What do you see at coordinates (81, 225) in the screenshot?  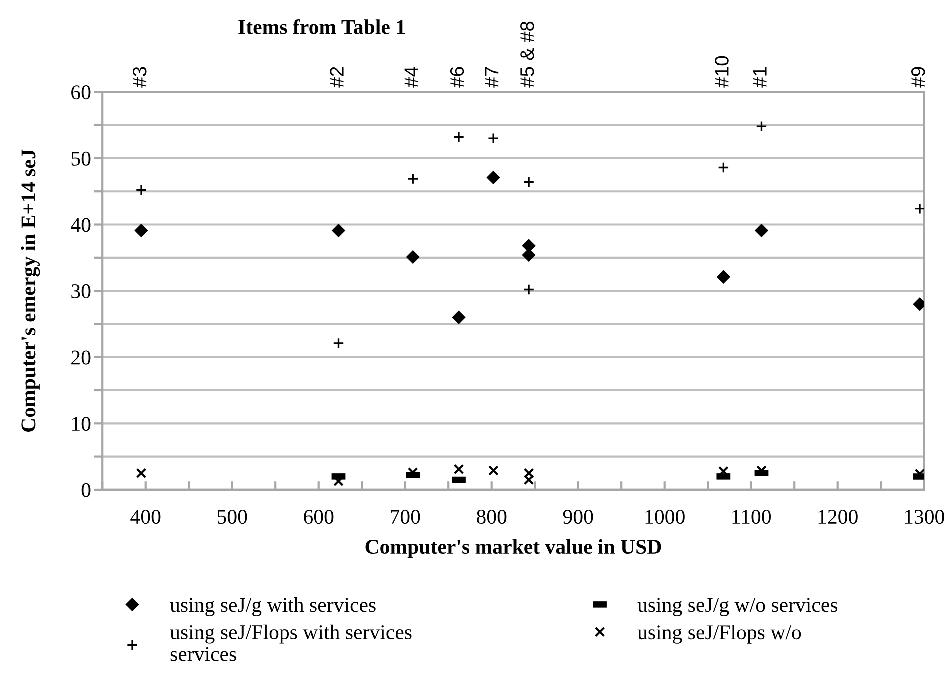 I see `y-tick-label: 40` at bounding box center [81, 225].